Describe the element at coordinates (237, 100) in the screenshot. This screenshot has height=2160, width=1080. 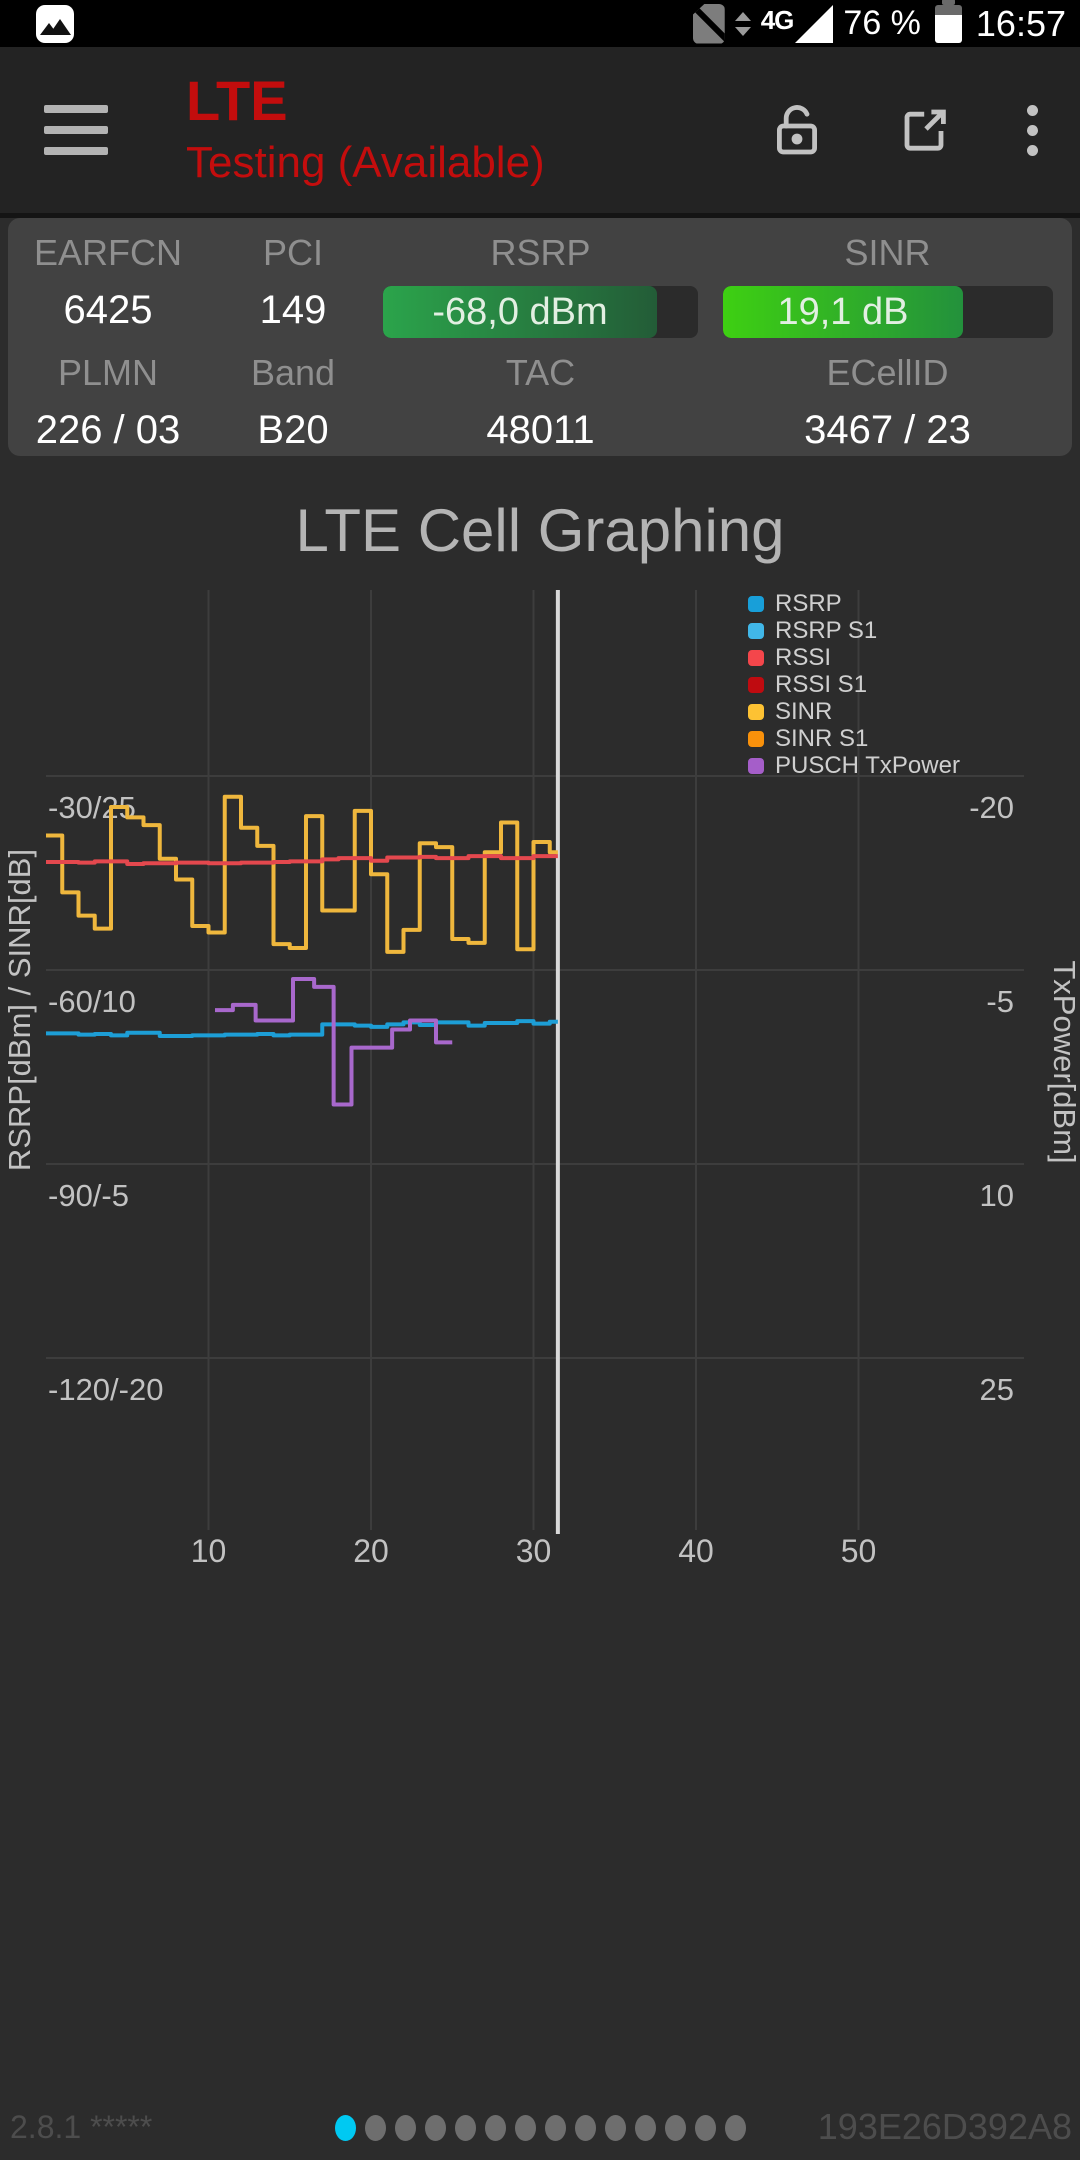
I see `page-title: LTE` at that location.